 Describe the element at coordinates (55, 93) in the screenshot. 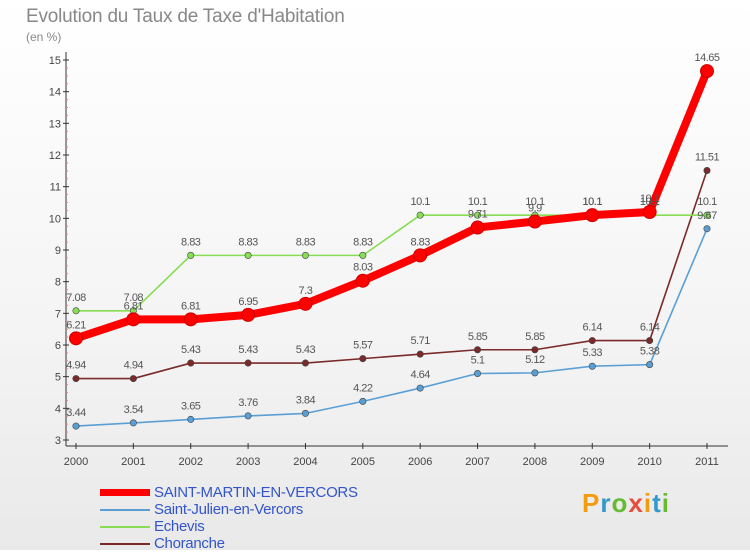

I see `y-tick-label: 14` at that location.